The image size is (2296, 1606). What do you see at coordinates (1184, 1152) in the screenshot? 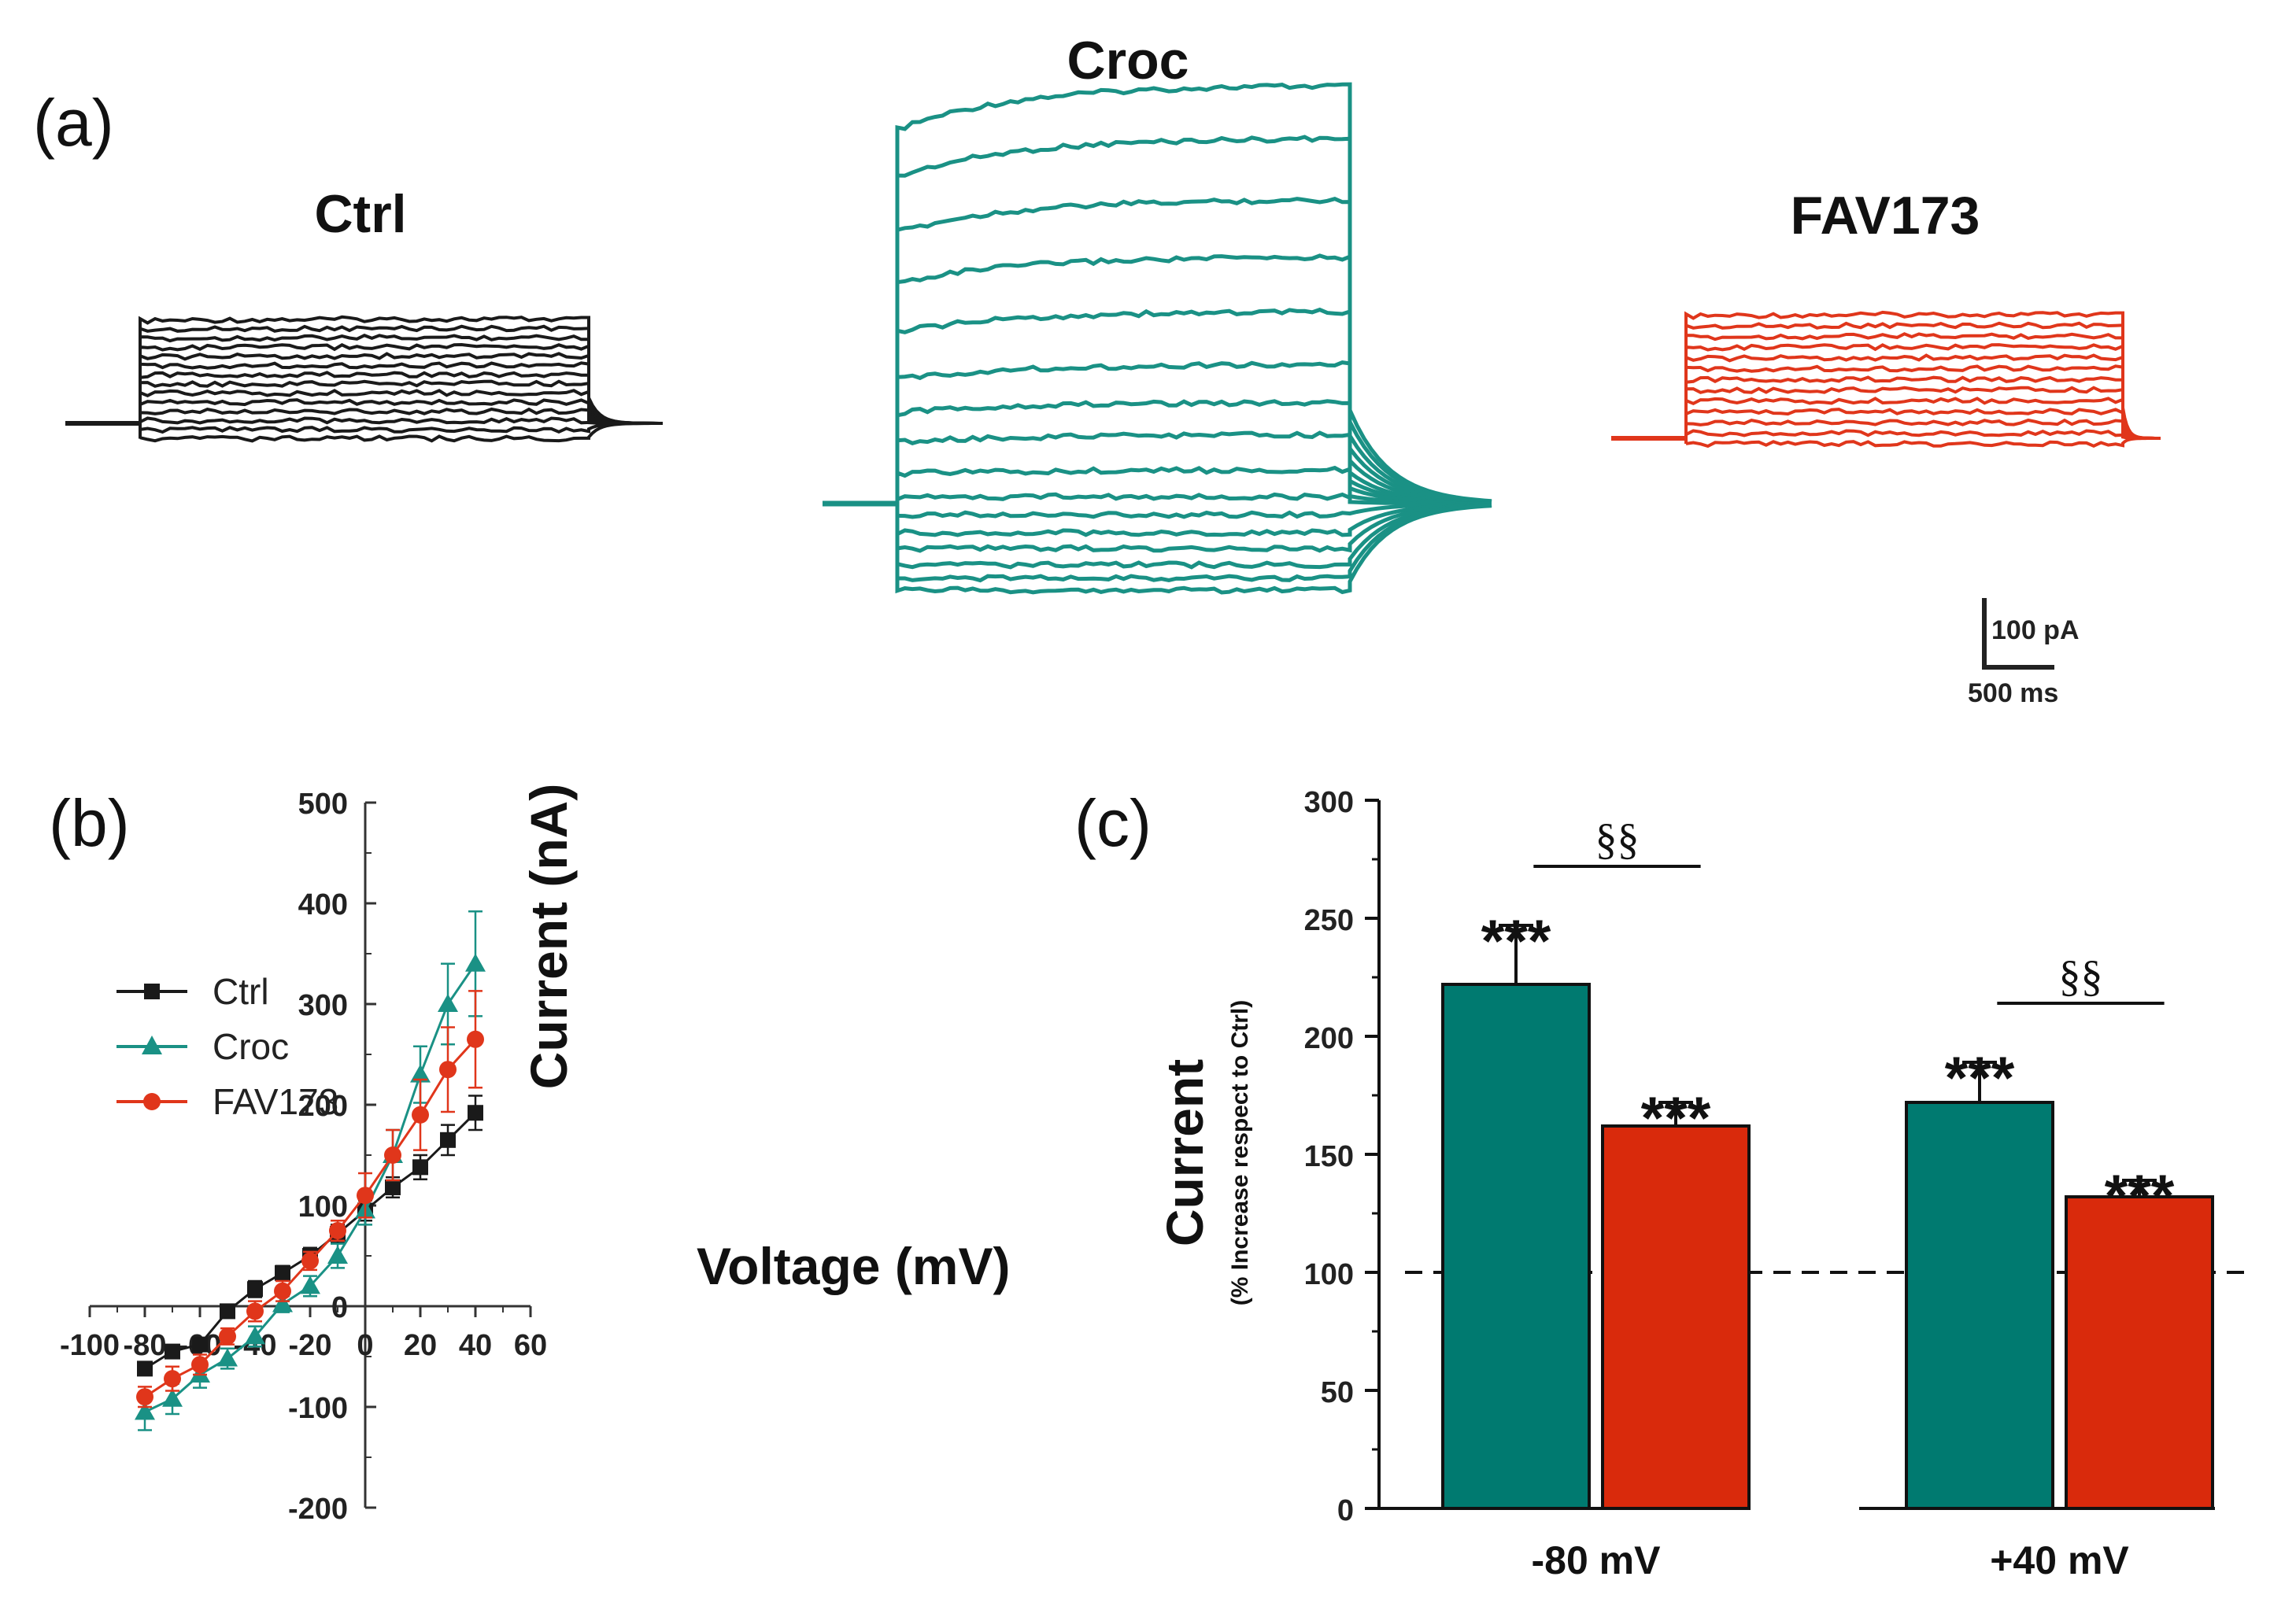
I see `bar-ylabel: Current` at bounding box center [1184, 1152].